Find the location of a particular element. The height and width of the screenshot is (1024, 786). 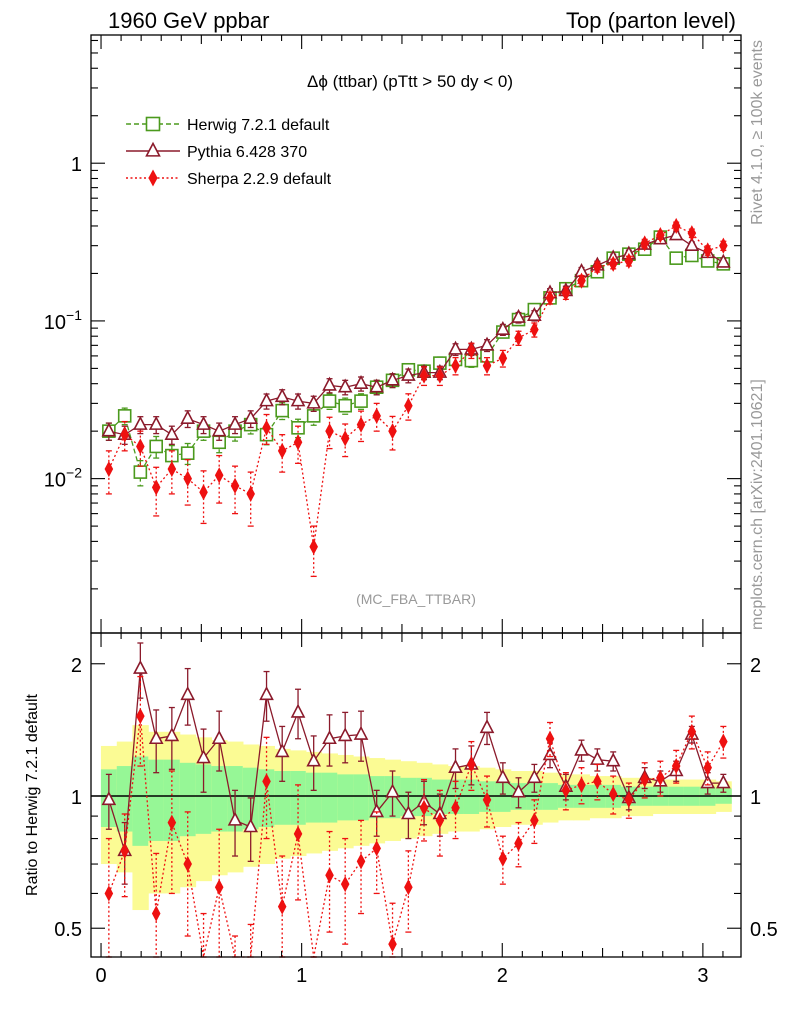

legend-sherpa-label: Sherpa 2.2.9 default is located at coordinates (259, 179).